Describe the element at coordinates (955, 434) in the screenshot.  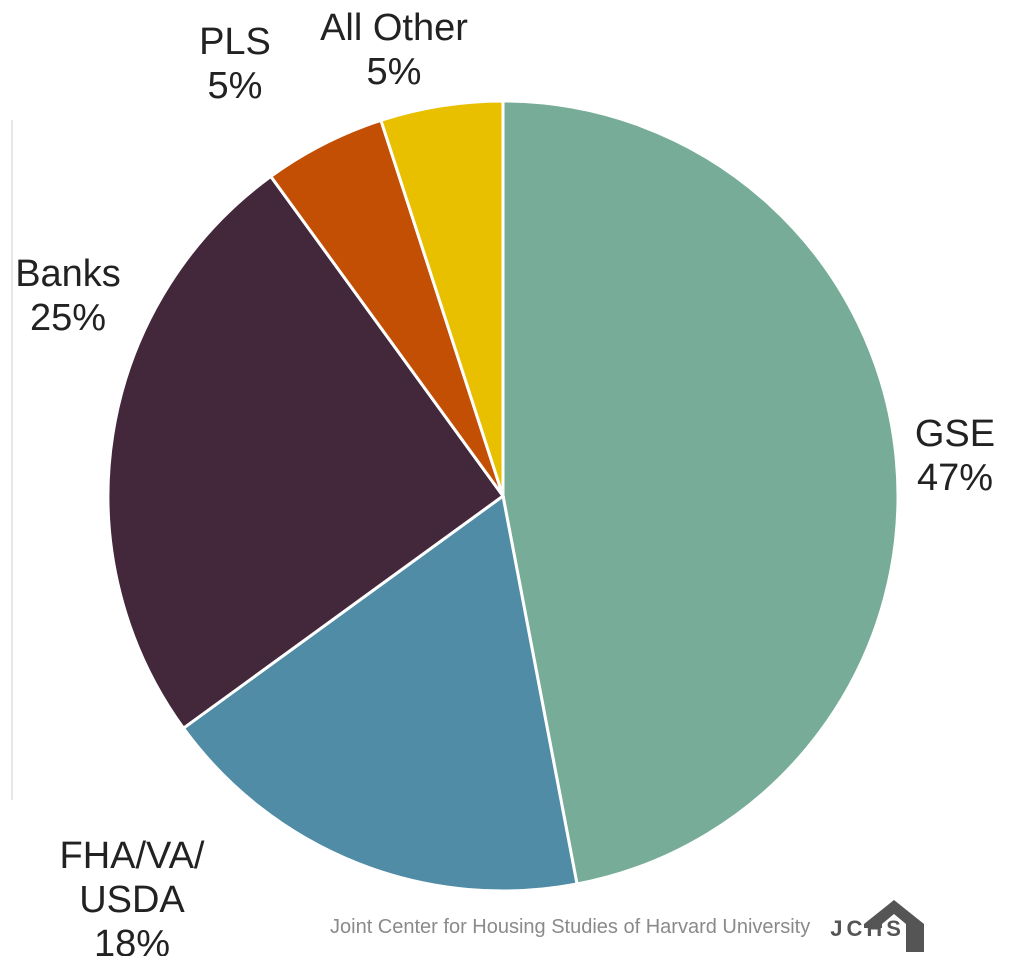
I see `slice-category-label: GSE` at that location.